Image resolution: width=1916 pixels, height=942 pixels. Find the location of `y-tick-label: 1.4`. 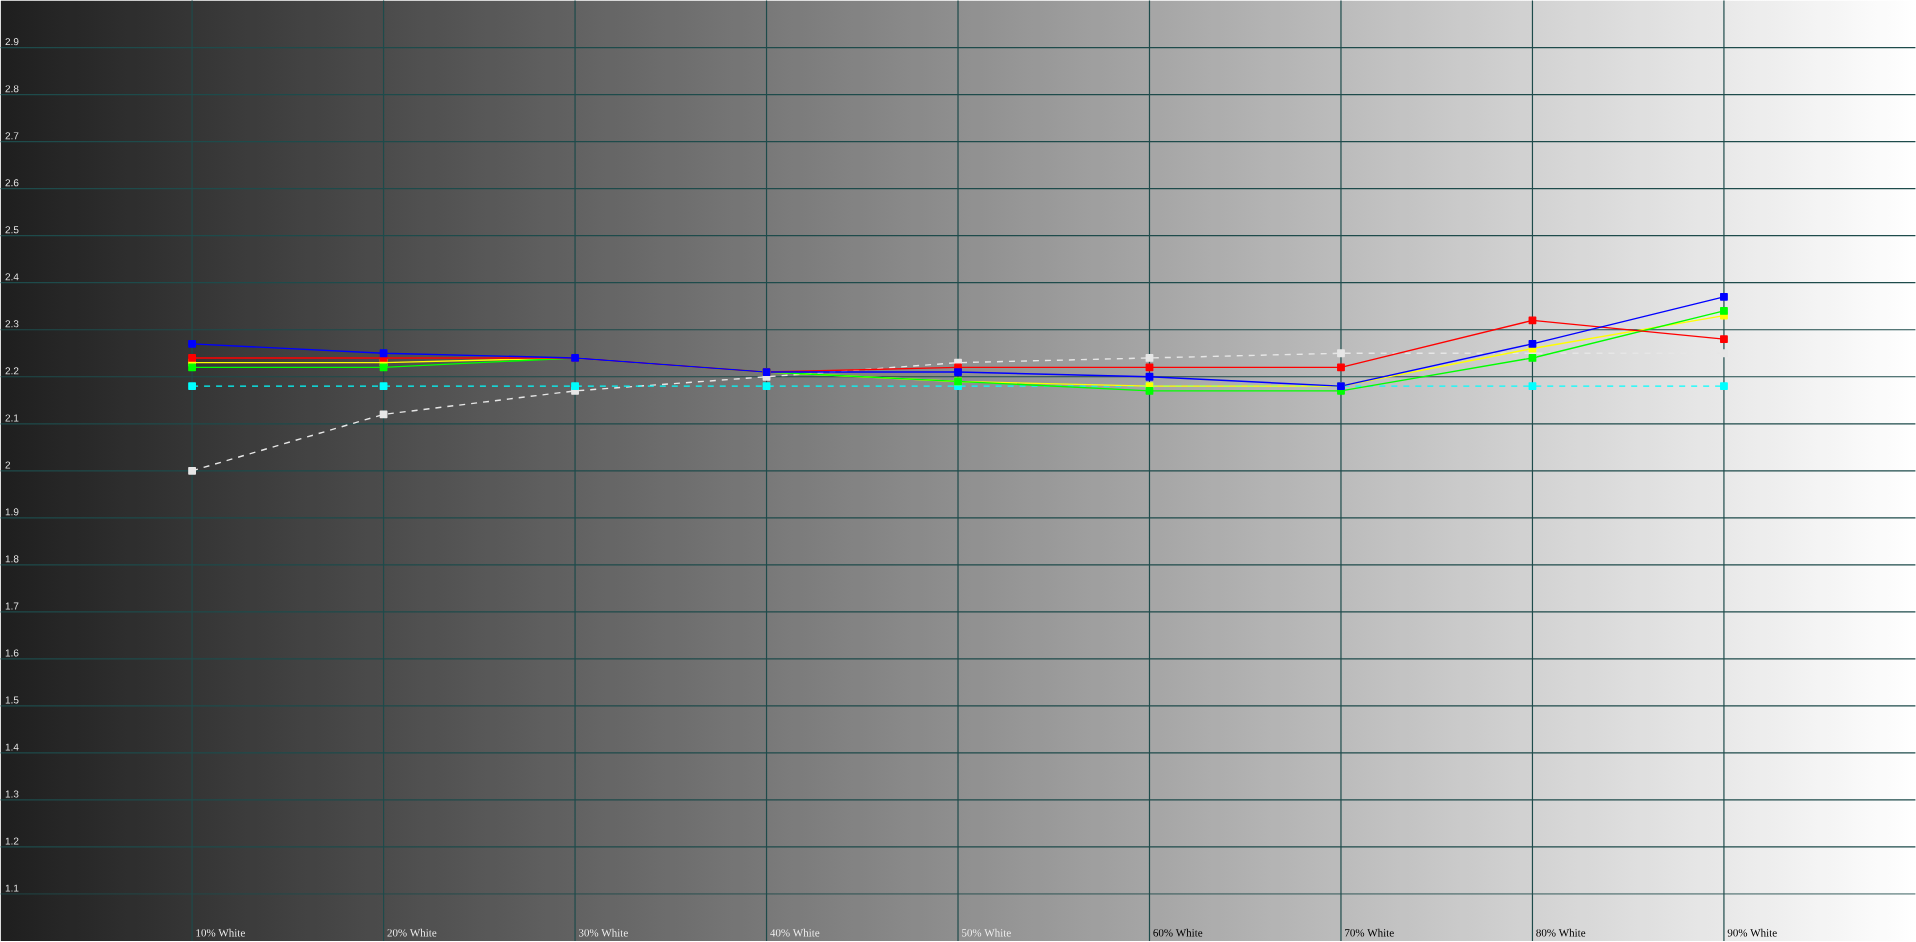

y-tick-label: 1.4 is located at coordinates (12, 747).